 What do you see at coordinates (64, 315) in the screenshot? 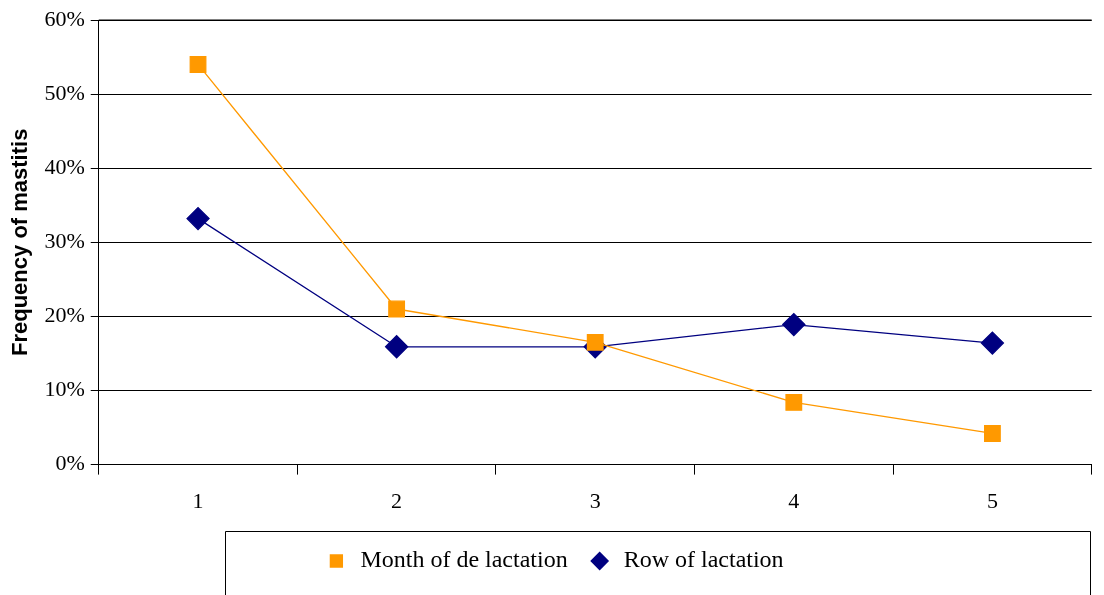
I see `y-tick-label: 20%` at bounding box center [64, 315].